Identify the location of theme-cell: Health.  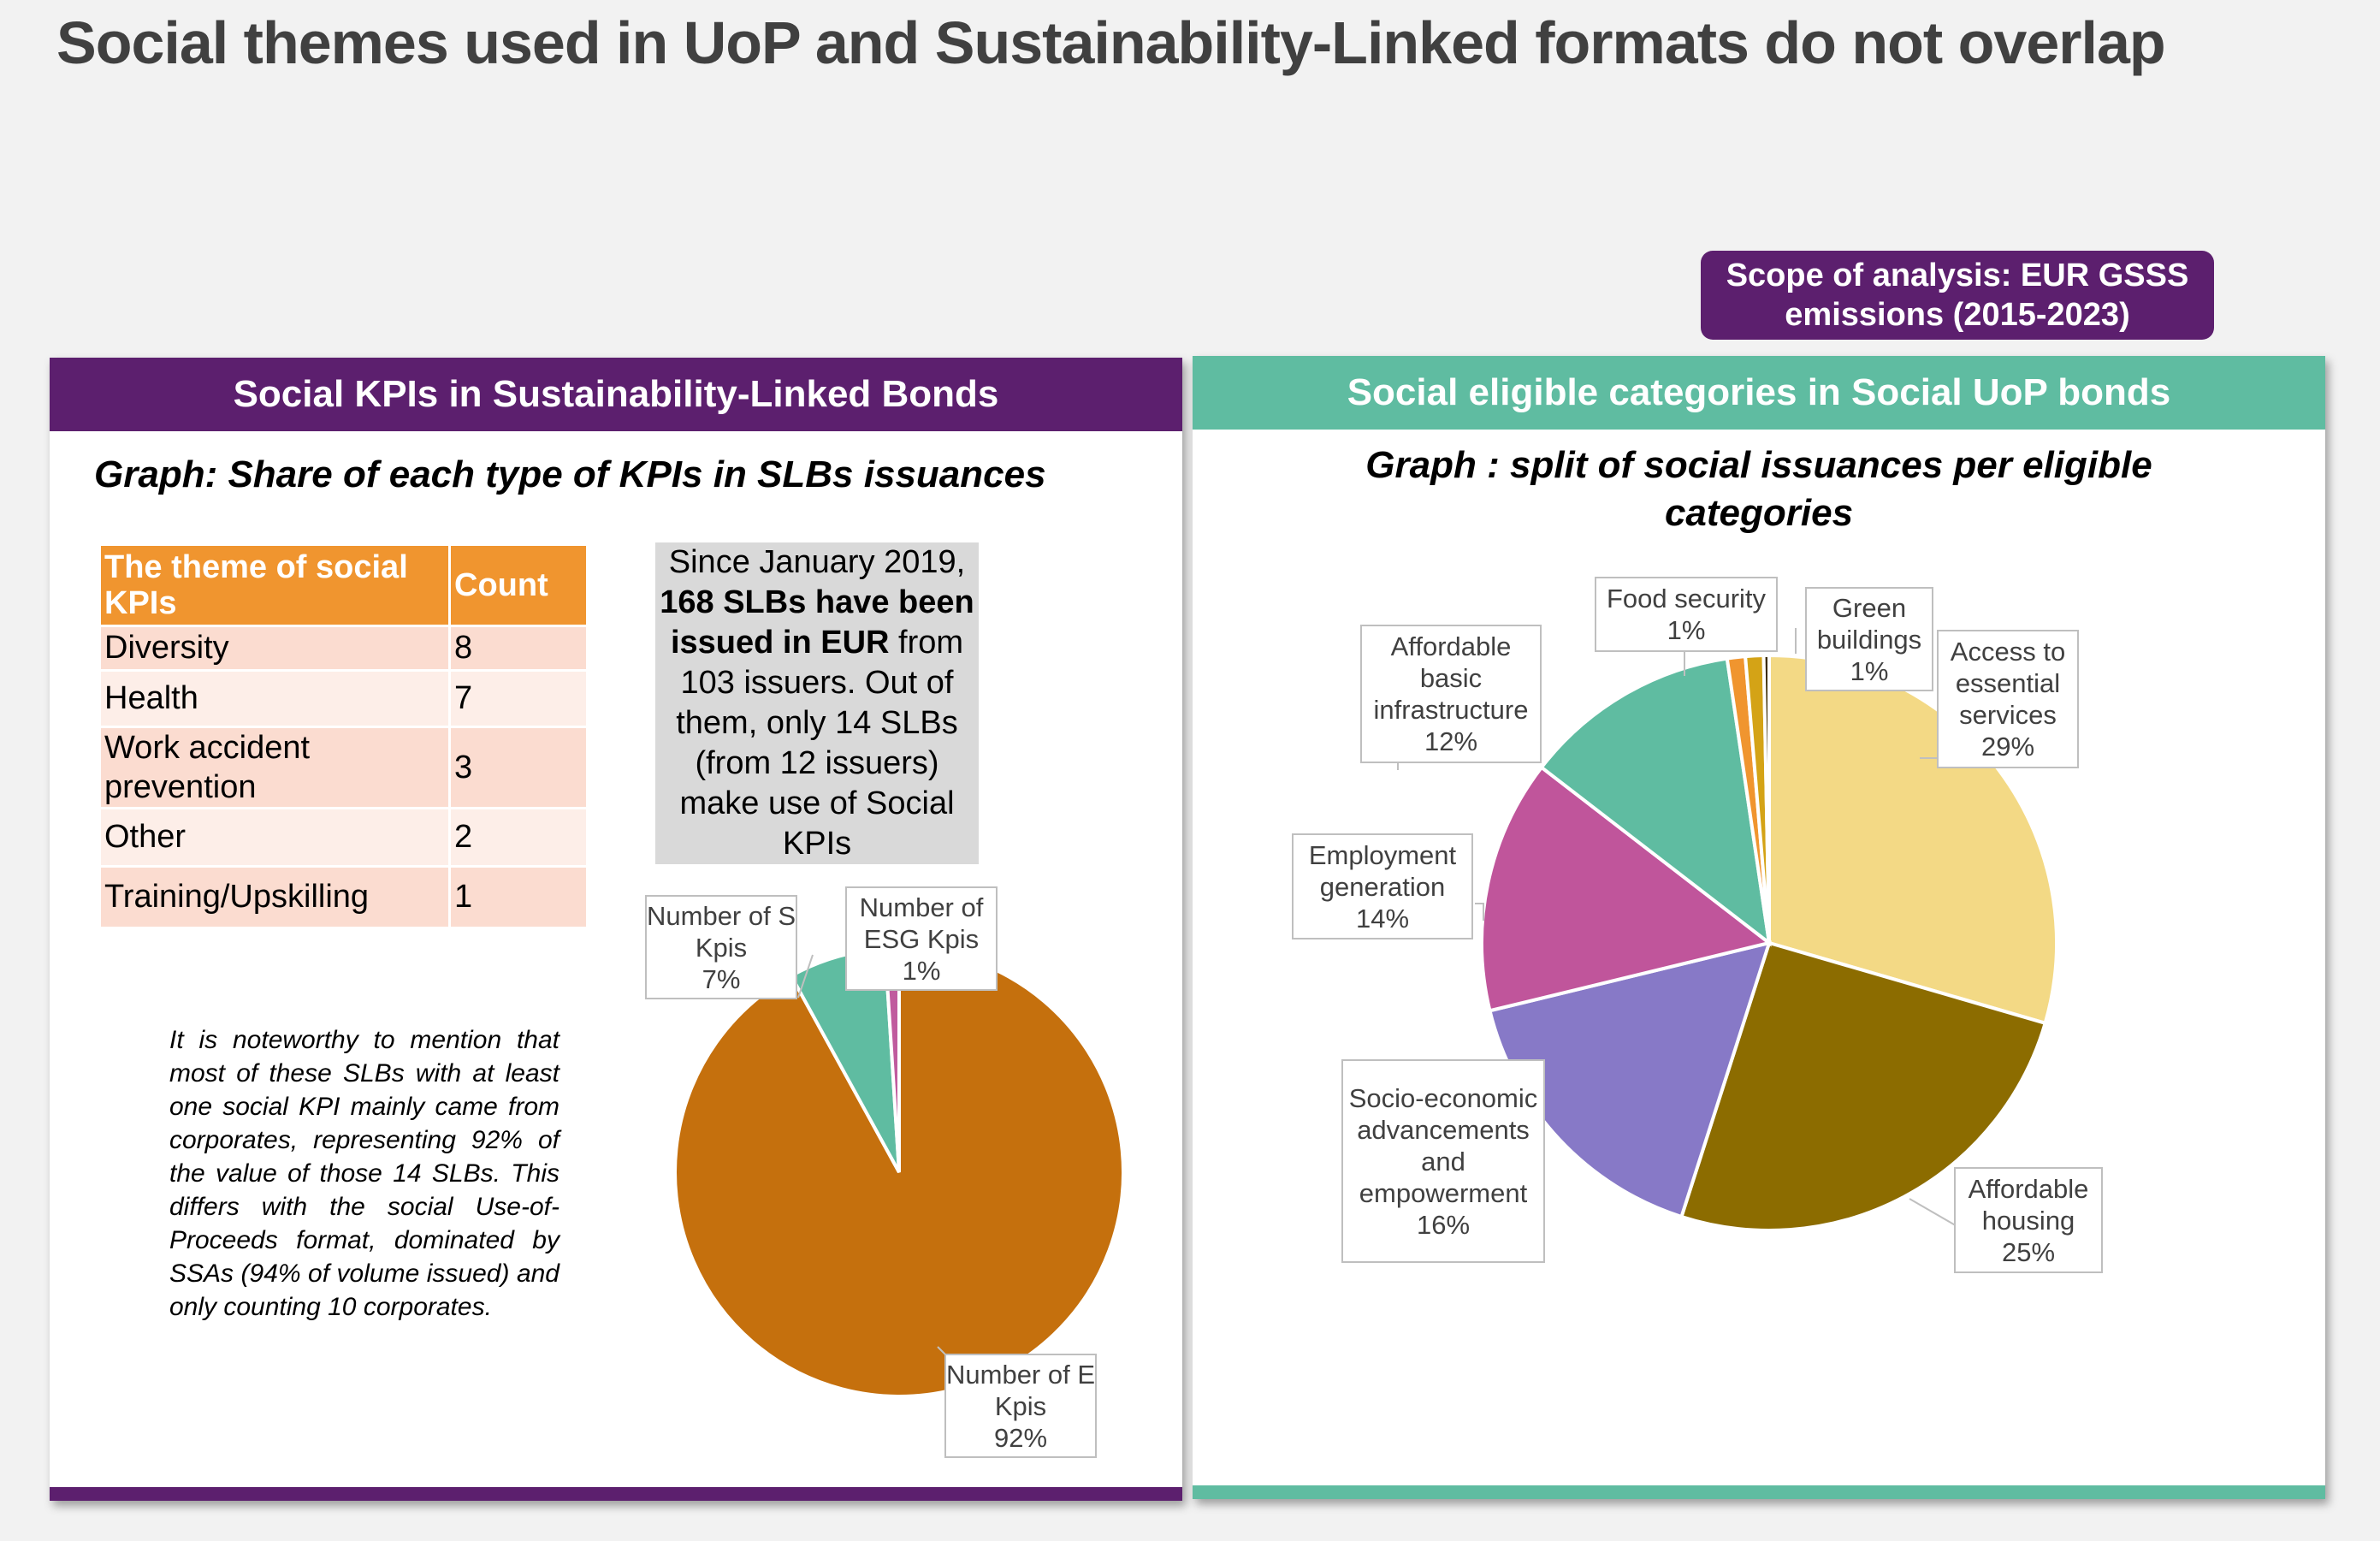
(276, 700).